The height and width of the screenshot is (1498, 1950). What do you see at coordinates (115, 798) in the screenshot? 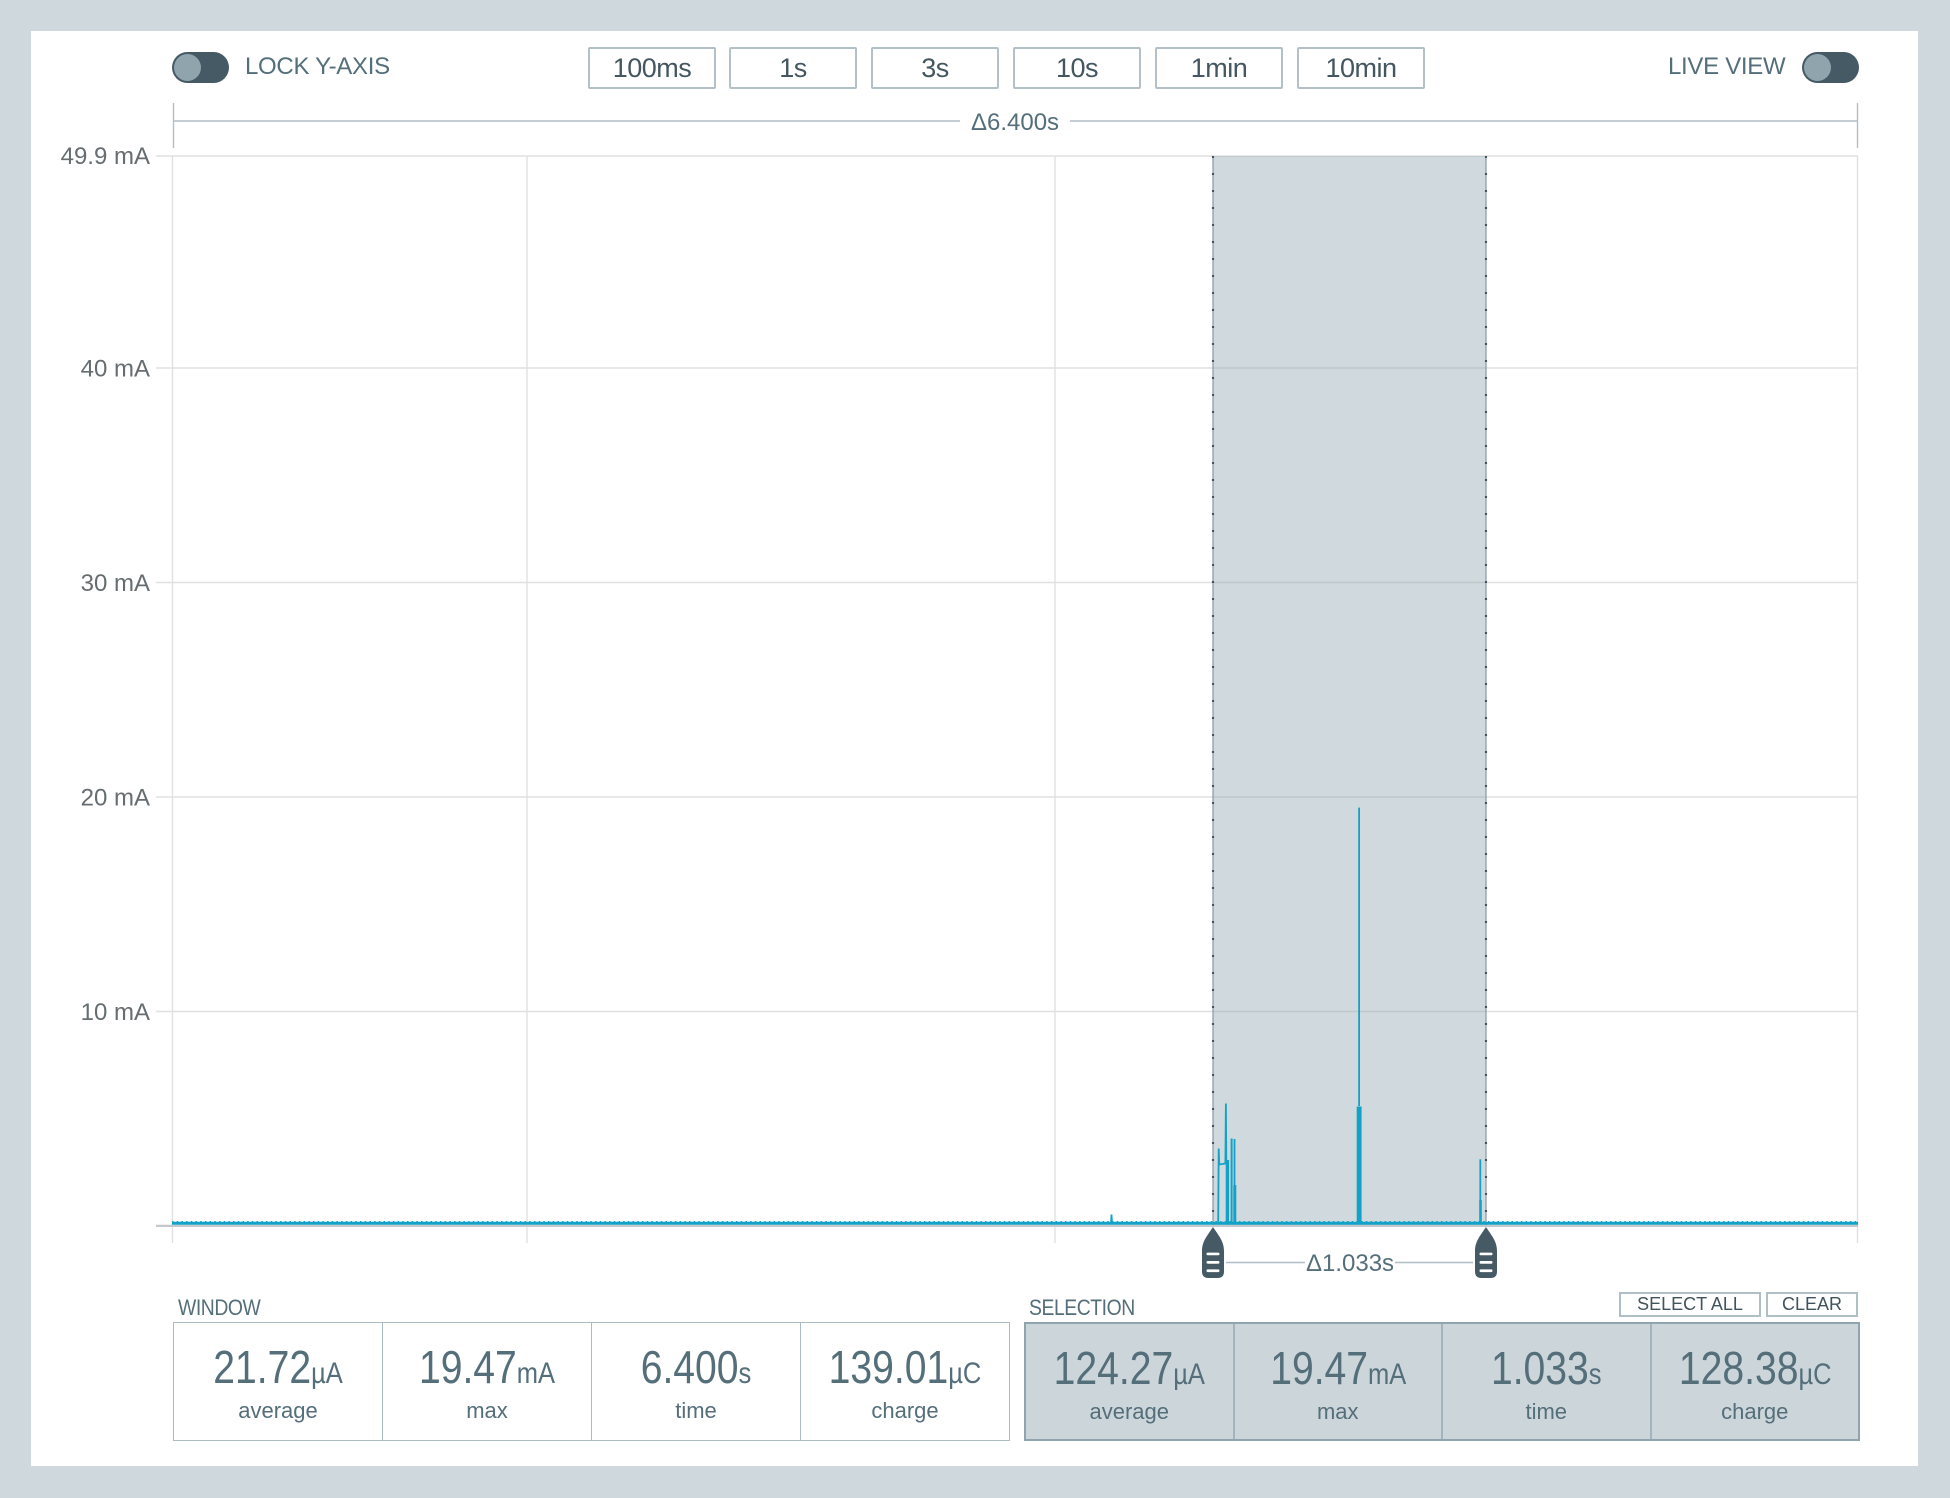
I see `svg-text: 20 mA` at bounding box center [115, 798].